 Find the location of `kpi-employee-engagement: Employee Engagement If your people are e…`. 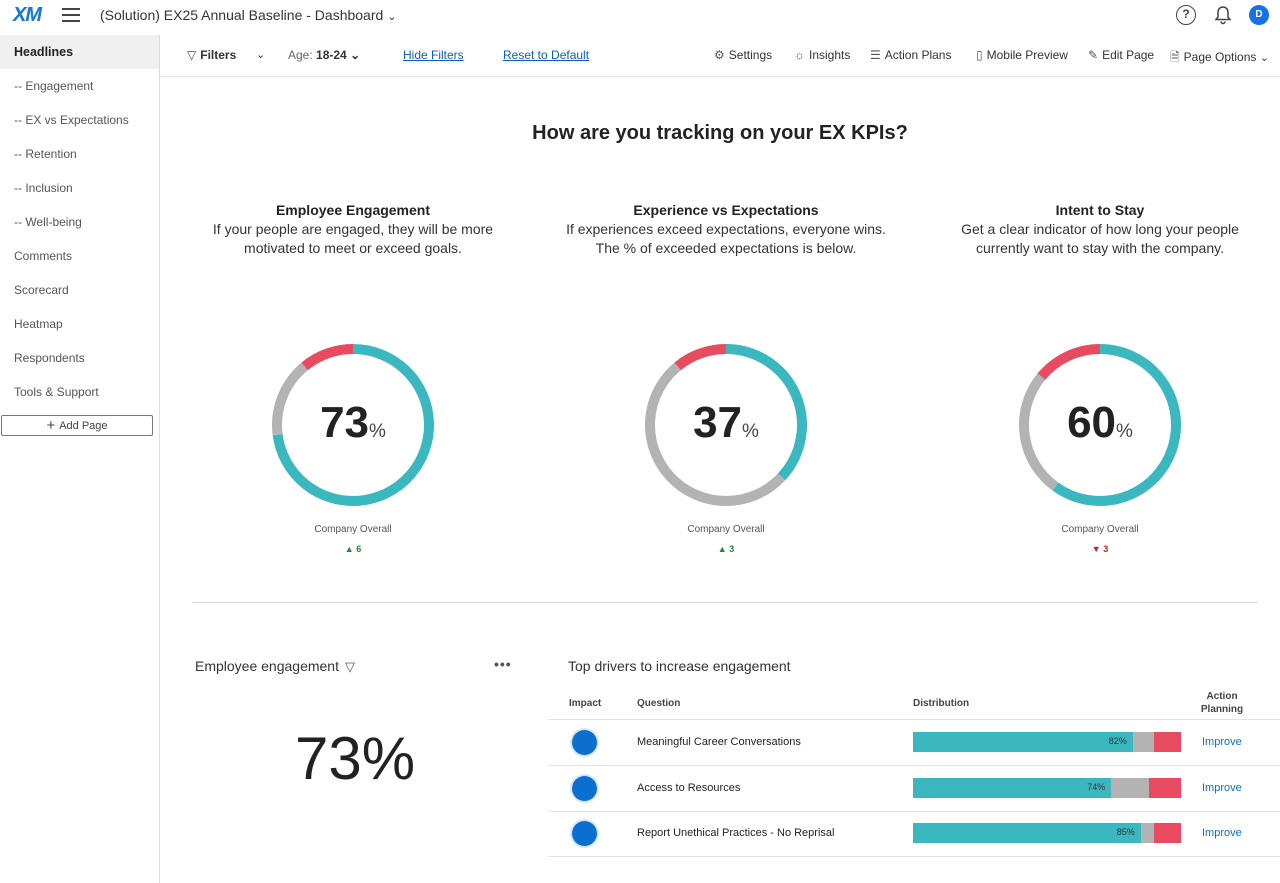

kpi-employee-engagement: Employee Engagement If your people are e… is located at coordinates (353, 230).